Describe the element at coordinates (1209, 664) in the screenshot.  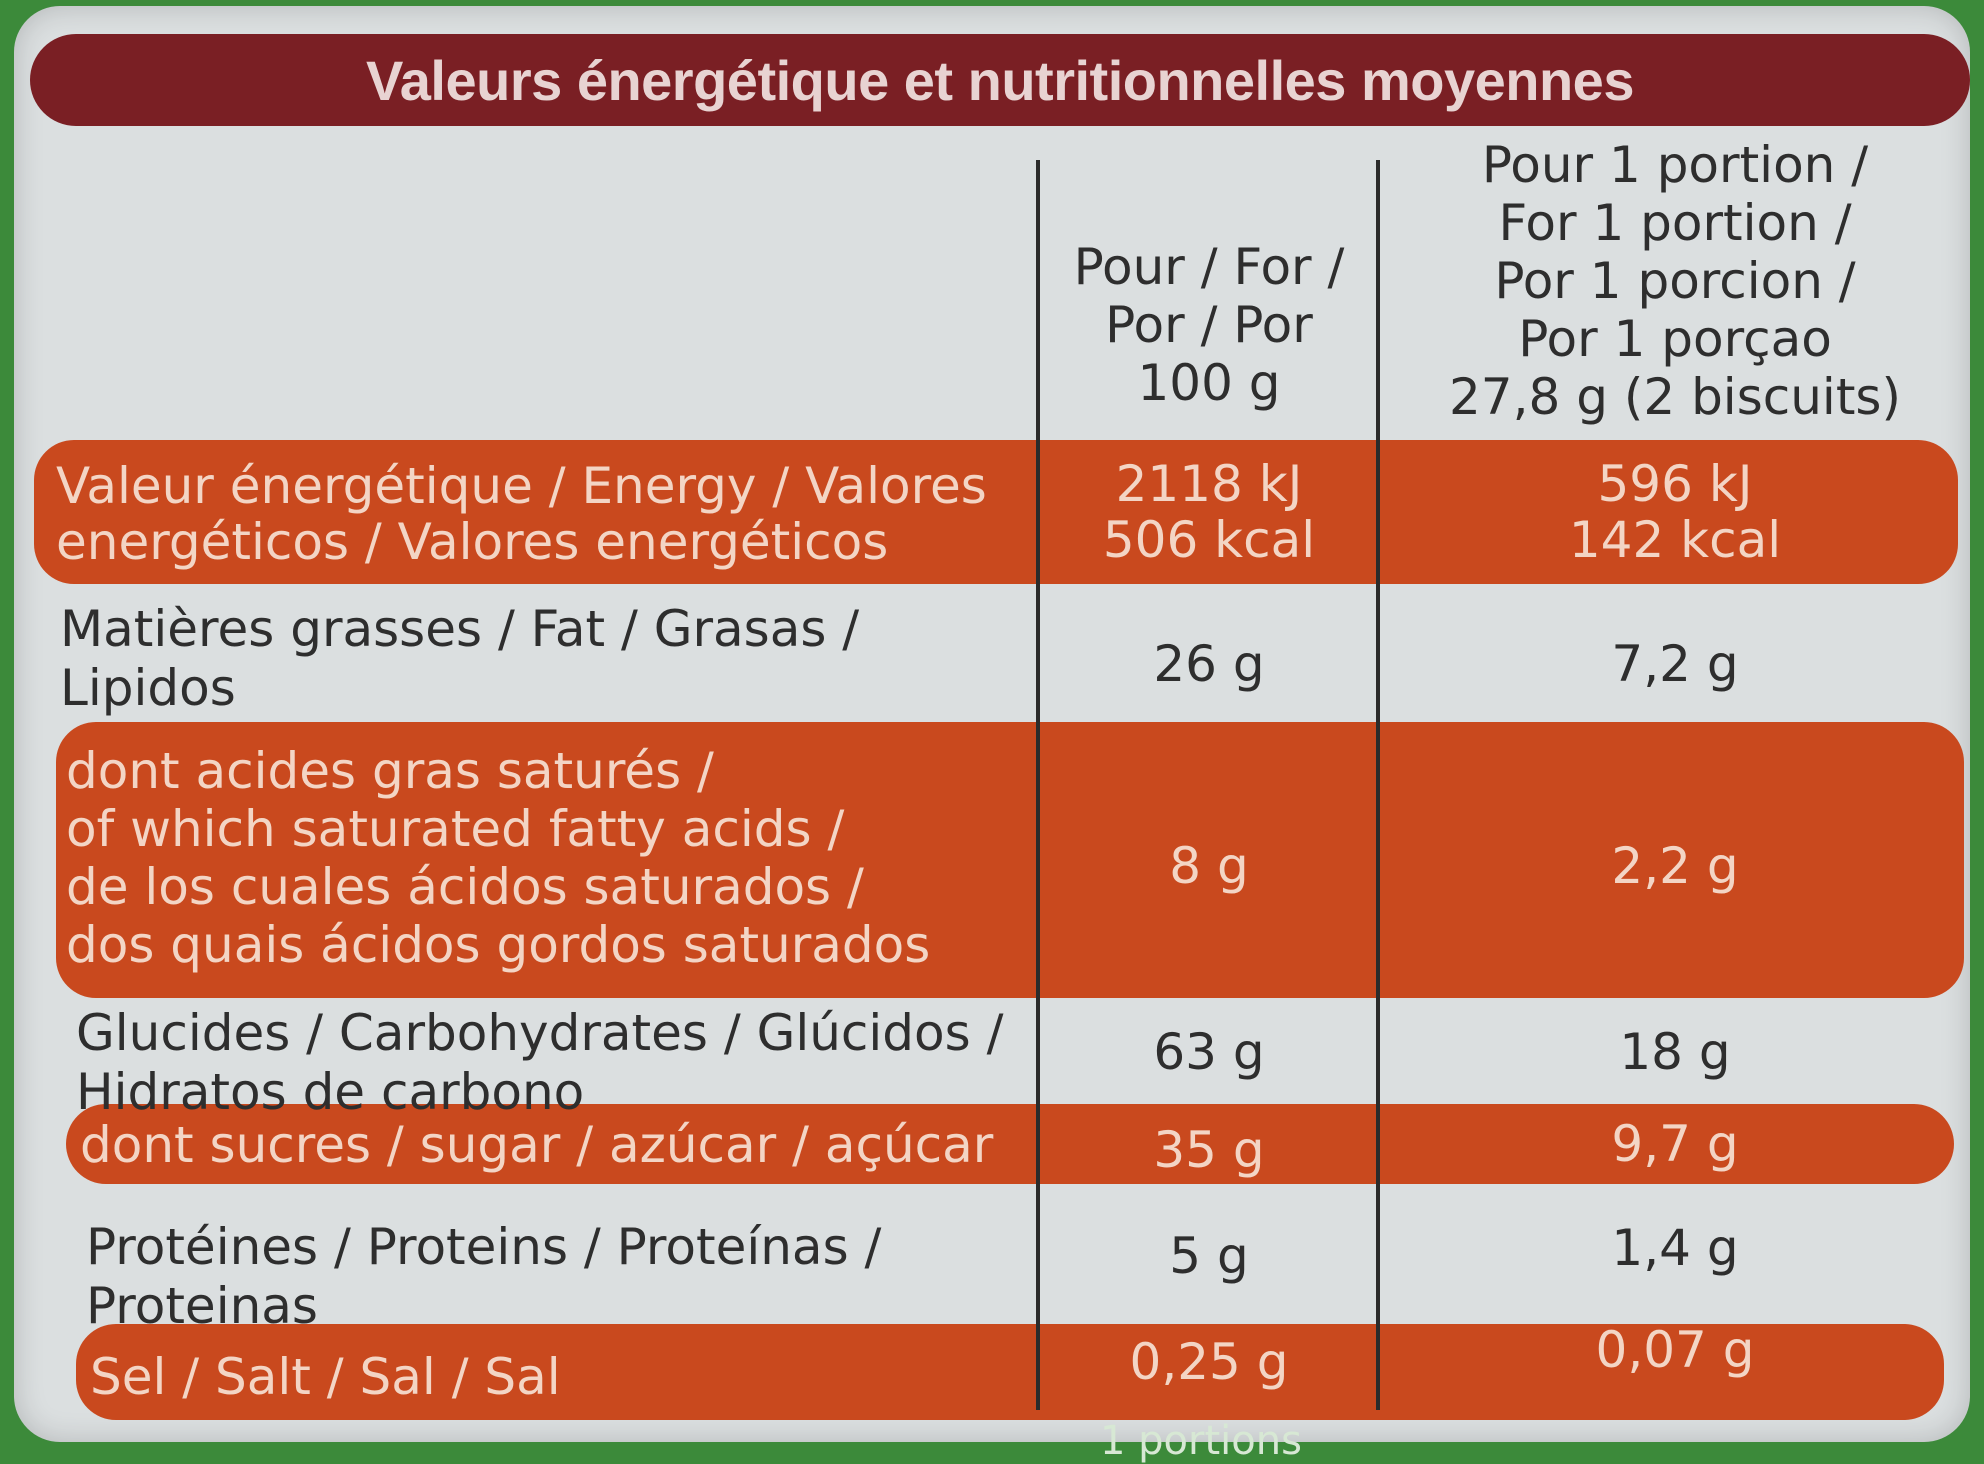
I see `value-fat-100g: 26 g` at that location.